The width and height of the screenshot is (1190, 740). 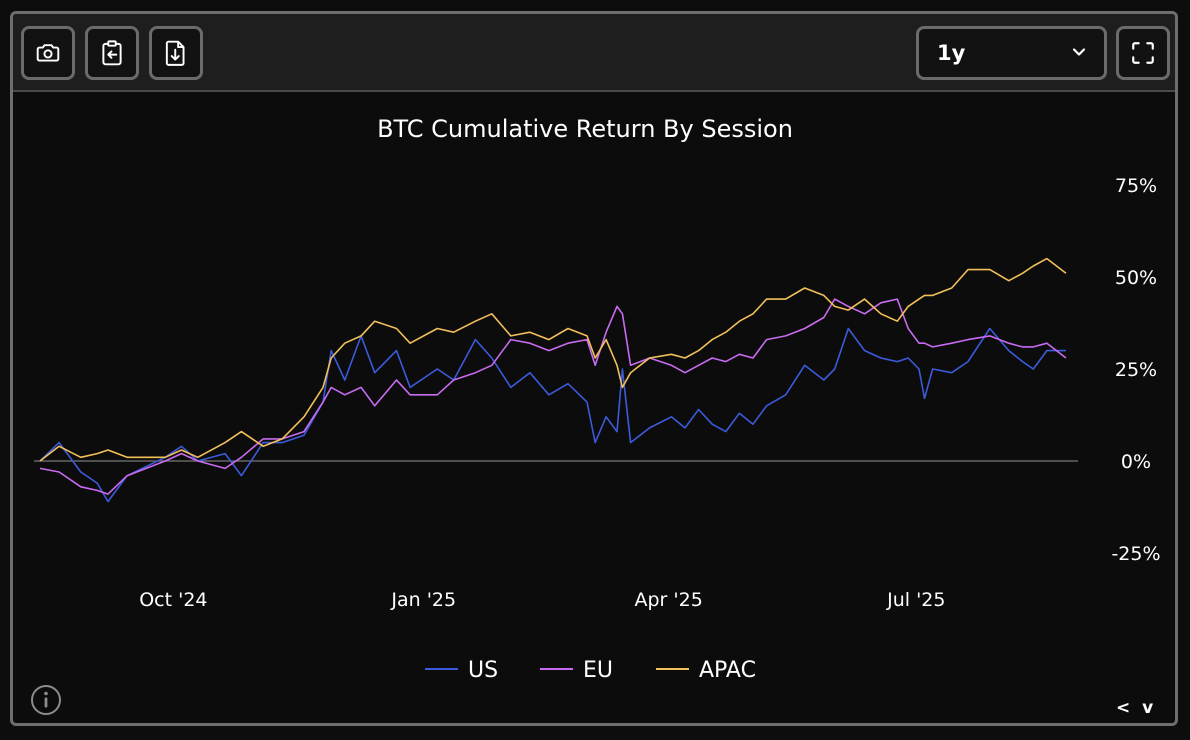 I want to click on y-tick-label: 50%, so click(x=1136, y=278).